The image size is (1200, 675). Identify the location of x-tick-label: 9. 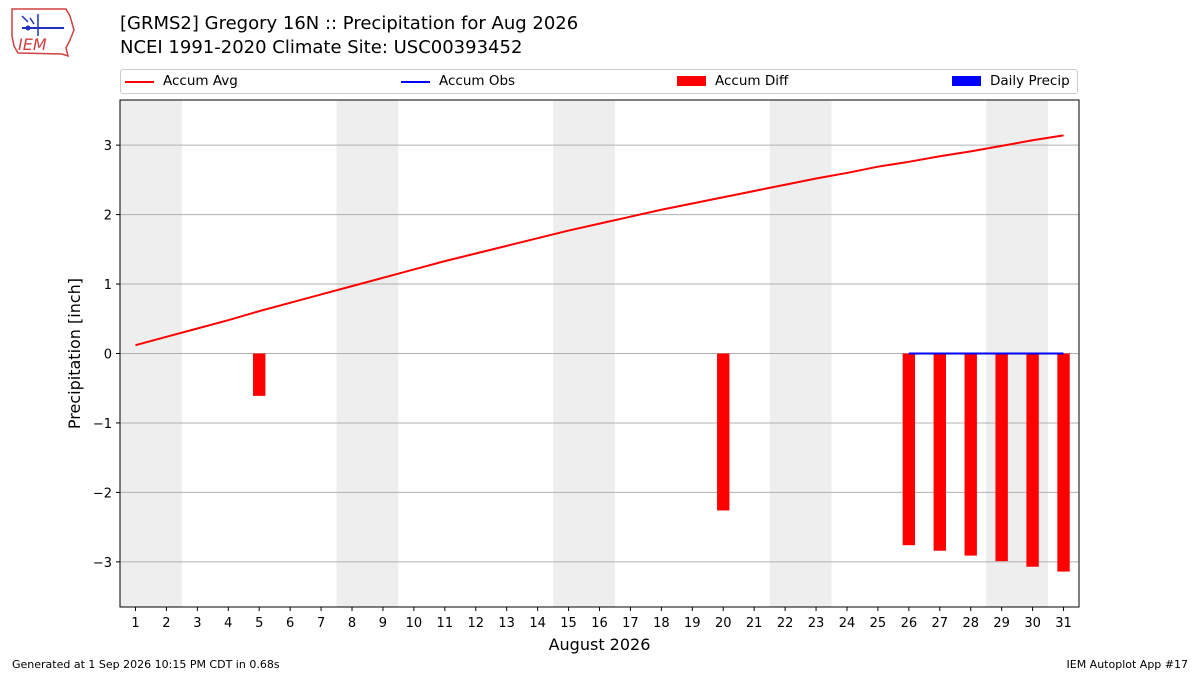
(383, 623).